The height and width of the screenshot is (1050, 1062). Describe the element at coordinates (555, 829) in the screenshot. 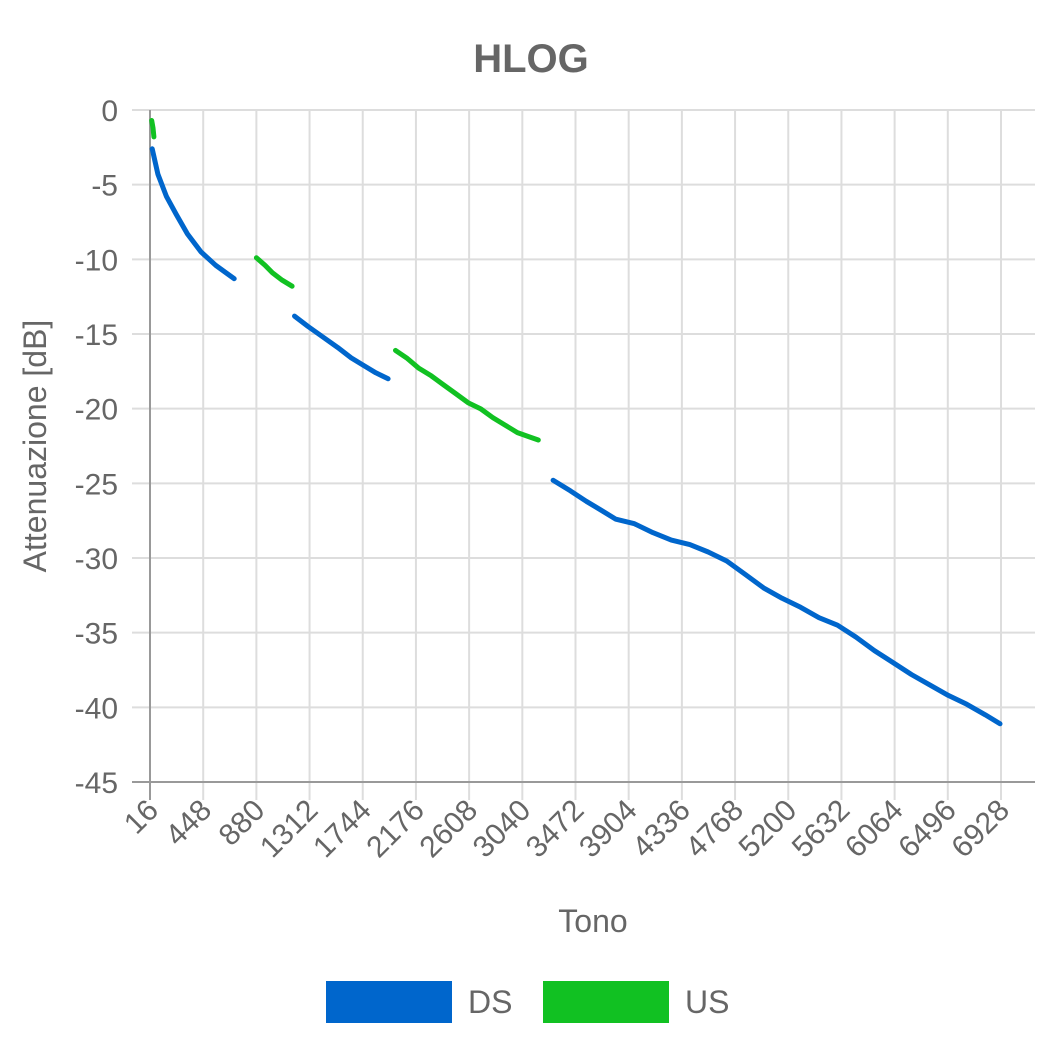

I see `x-tick-label: 3472` at that location.